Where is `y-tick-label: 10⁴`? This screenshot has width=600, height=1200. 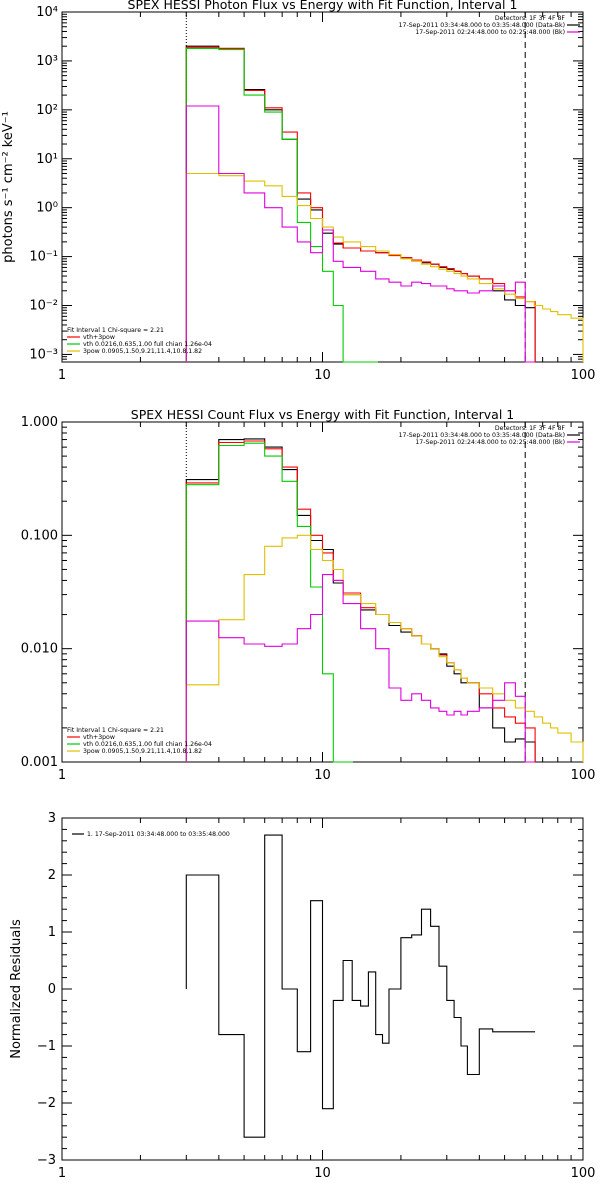
y-tick-label: 10⁴ is located at coordinates (47, 12).